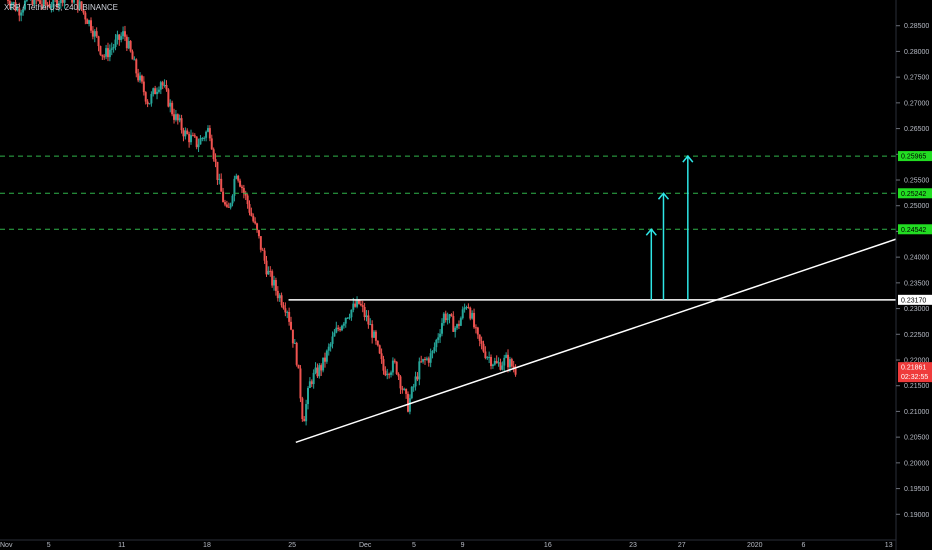 Image resolution: width=932 pixels, height=550 pixels. Describe the element at coordinates (916, 258) in the screenshot. I see `price-tick-label: 0.24000` at that location.